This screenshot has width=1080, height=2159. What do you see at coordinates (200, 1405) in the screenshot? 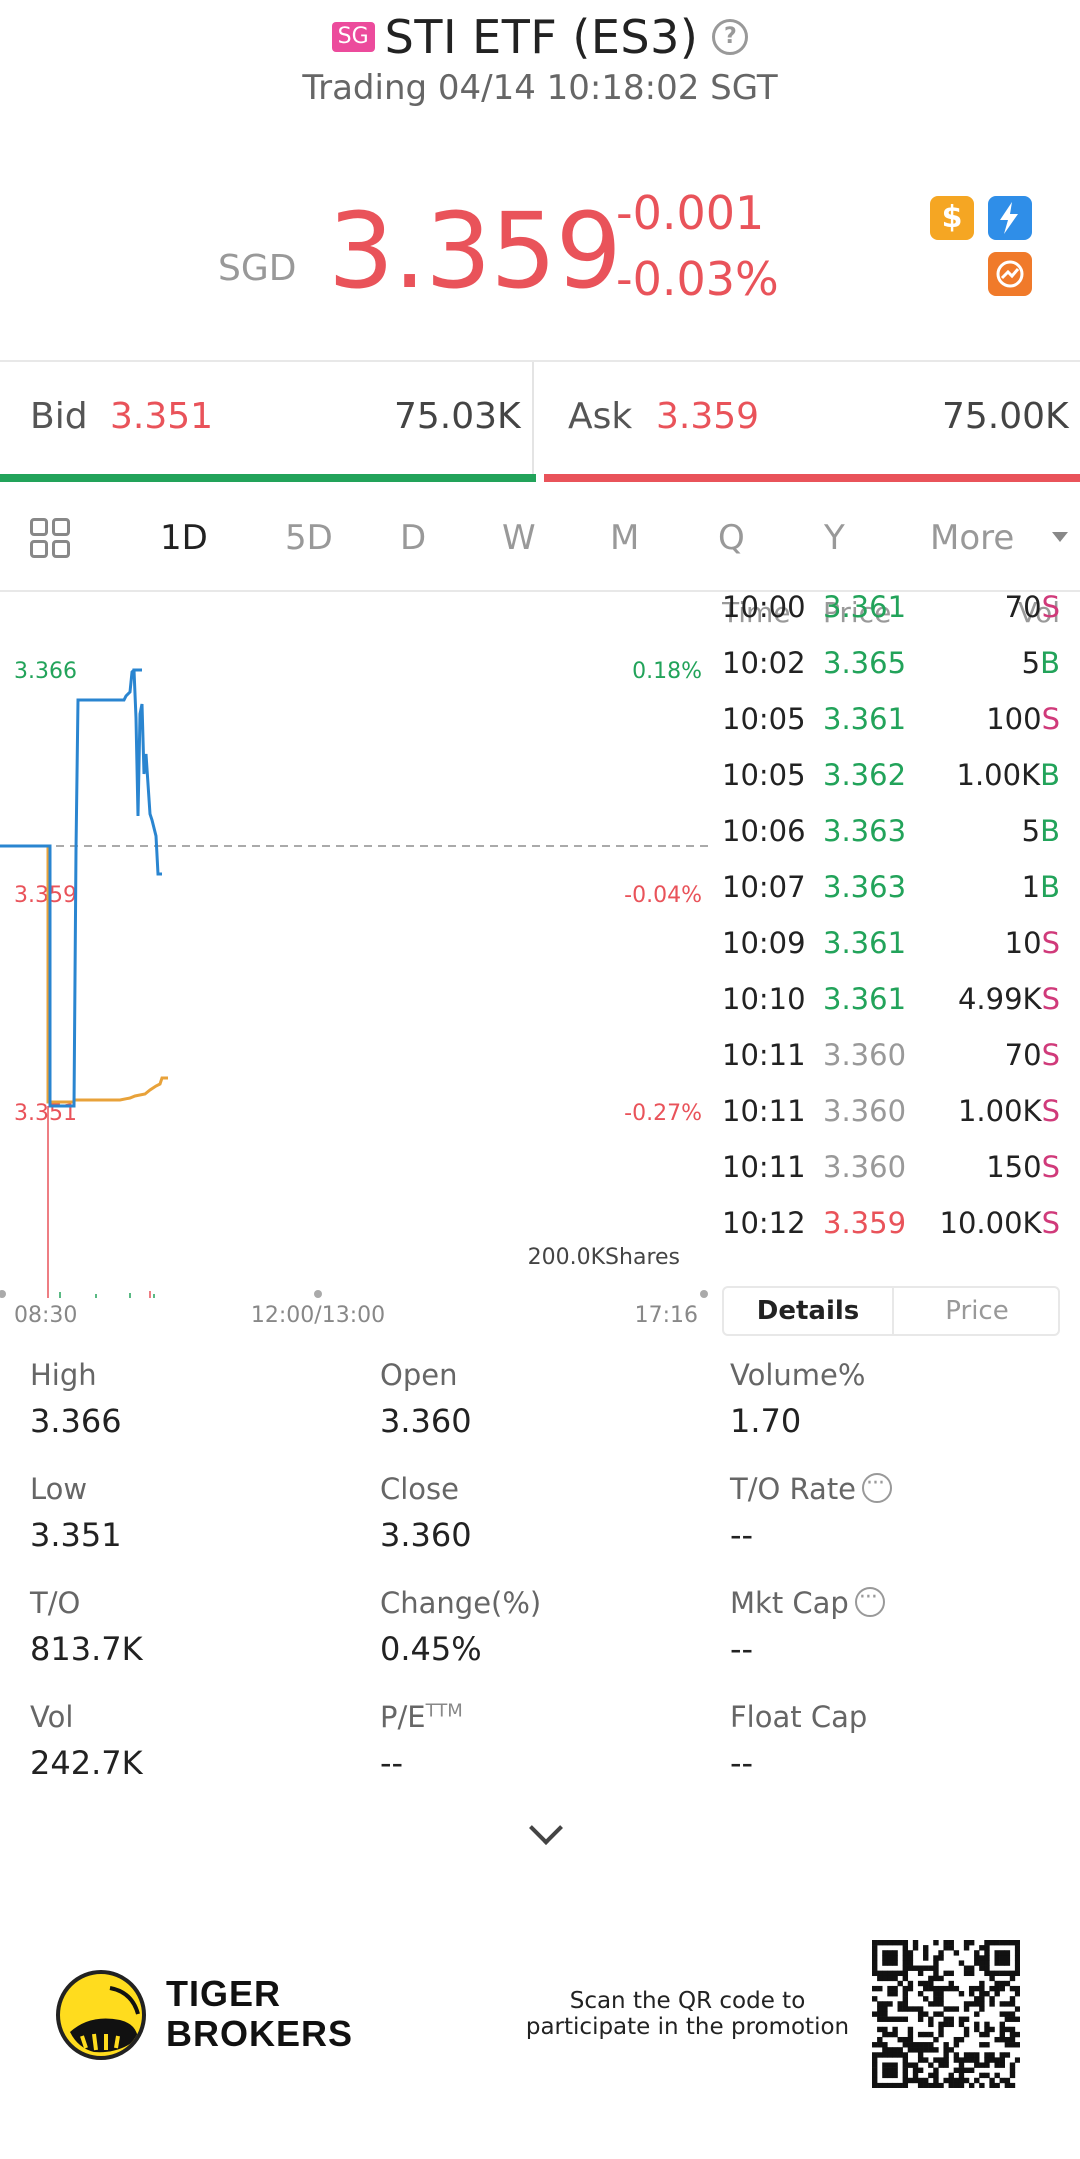
I see `stat-high: High 3.366` at bounding box center [200, 1405].